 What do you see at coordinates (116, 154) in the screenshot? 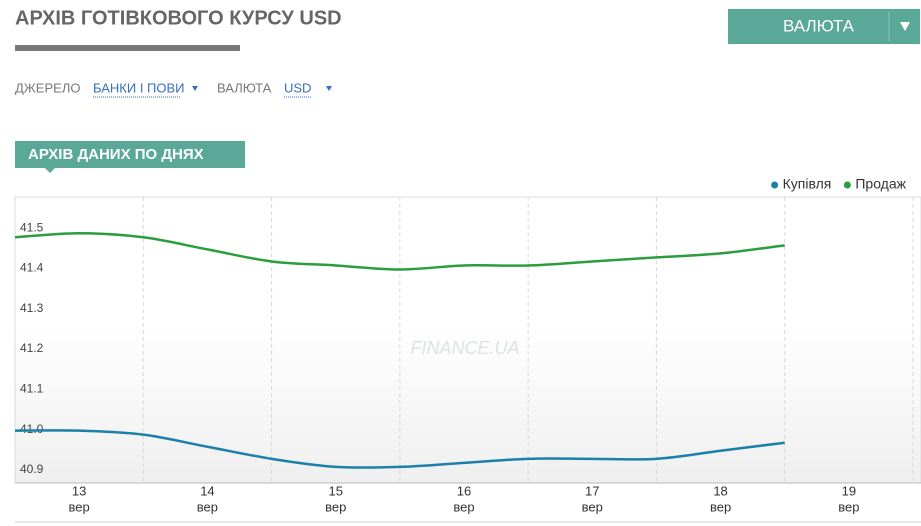
I see `section-tab-label: АРХІВ ДАНИХ ПО ДНЯХ` at bounding box center [116, 154].